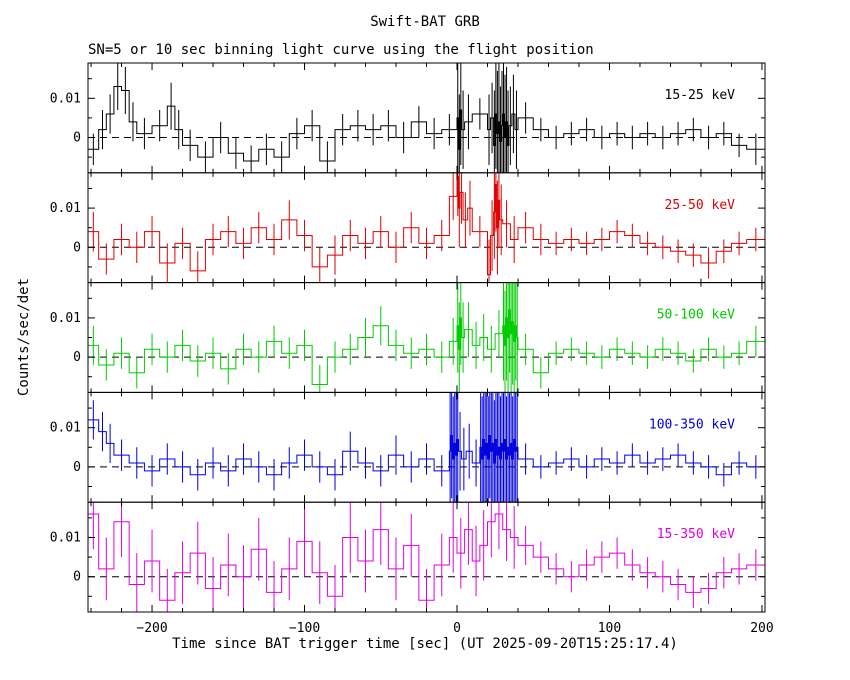  I want to click on chart-title: Swift-BAT GRB, so click(425, 22).